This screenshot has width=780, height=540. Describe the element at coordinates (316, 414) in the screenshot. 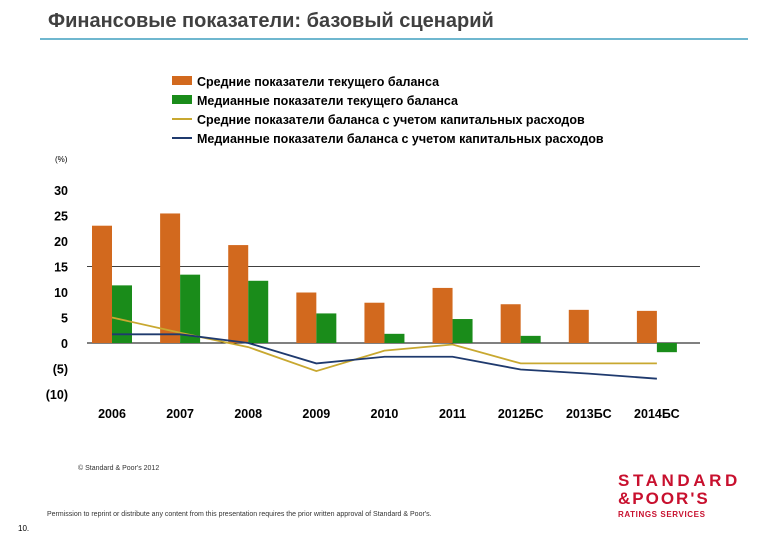

I see `x-tick-label: 2009` at that location.